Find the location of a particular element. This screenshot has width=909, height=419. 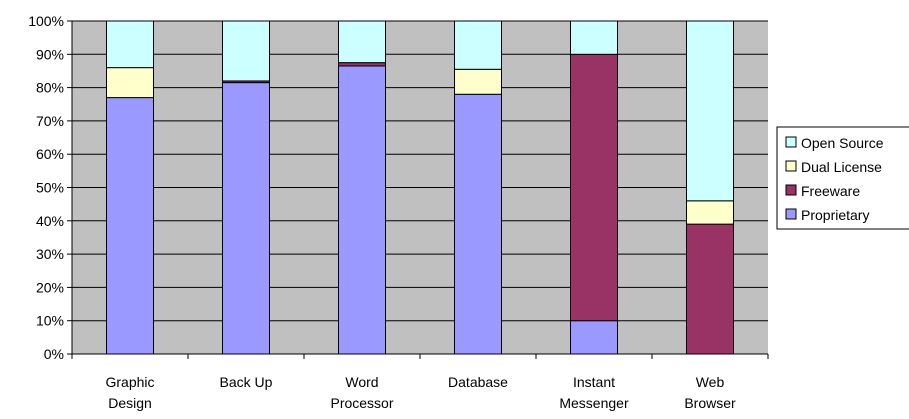

legend-label: Dual License is located at coordinates (841, 167).